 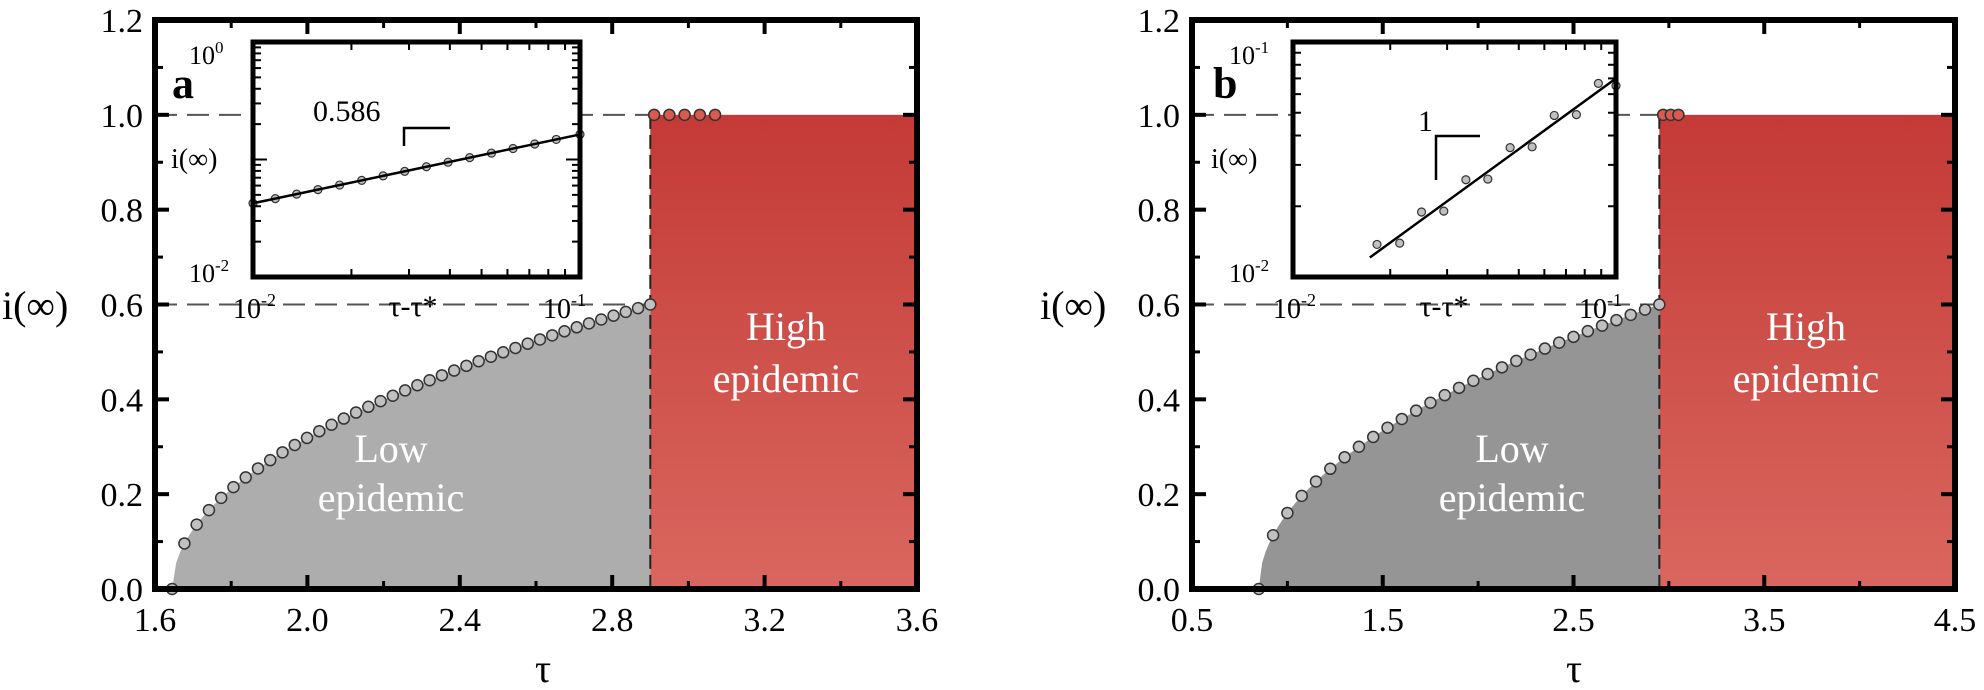 I want to click on panel-a-low-label-line1: Low, so click(x=390, y=448).